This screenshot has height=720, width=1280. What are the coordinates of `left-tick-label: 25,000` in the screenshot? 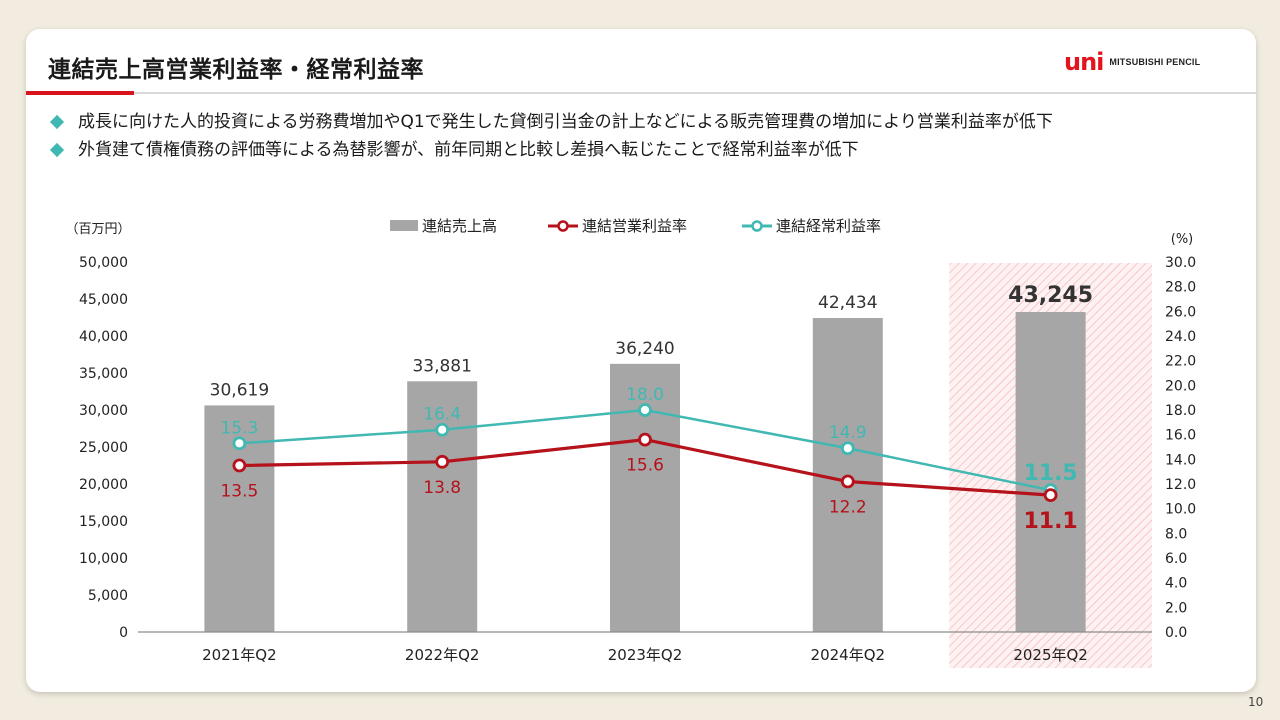 It's located at (103, 448).